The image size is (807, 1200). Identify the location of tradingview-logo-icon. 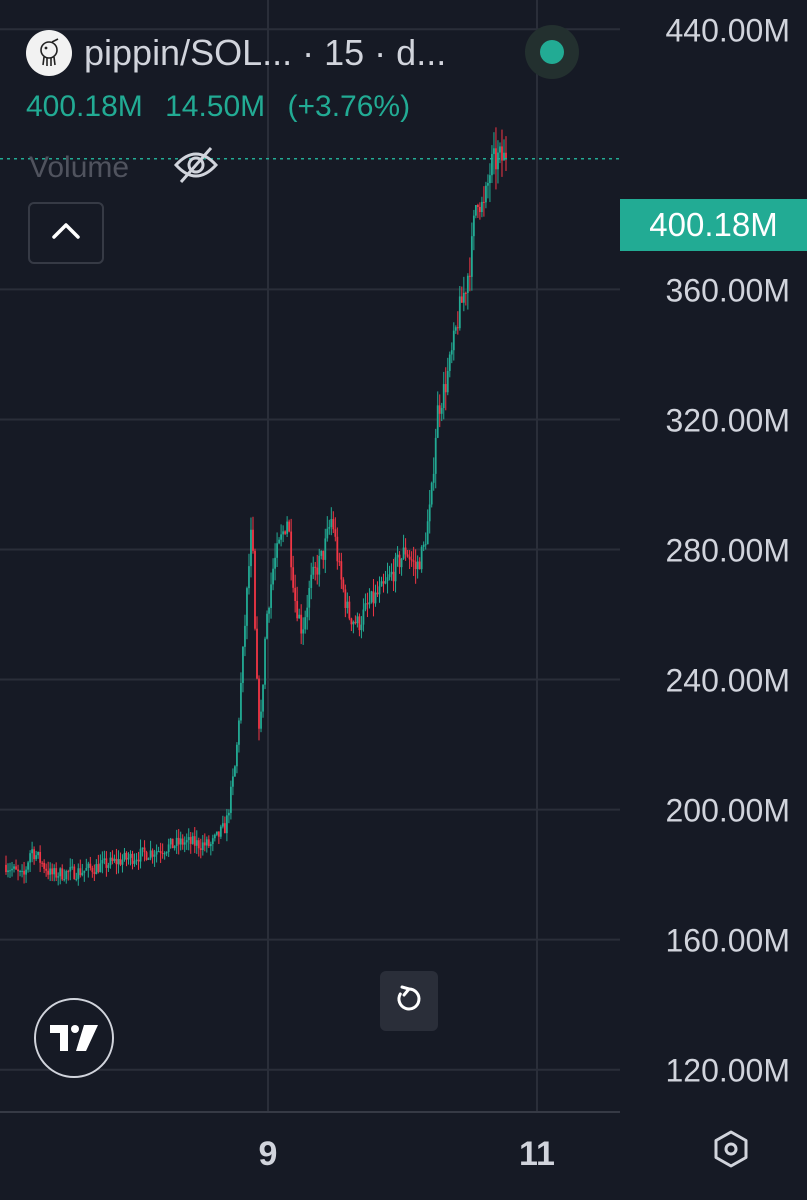
(74, 1038).